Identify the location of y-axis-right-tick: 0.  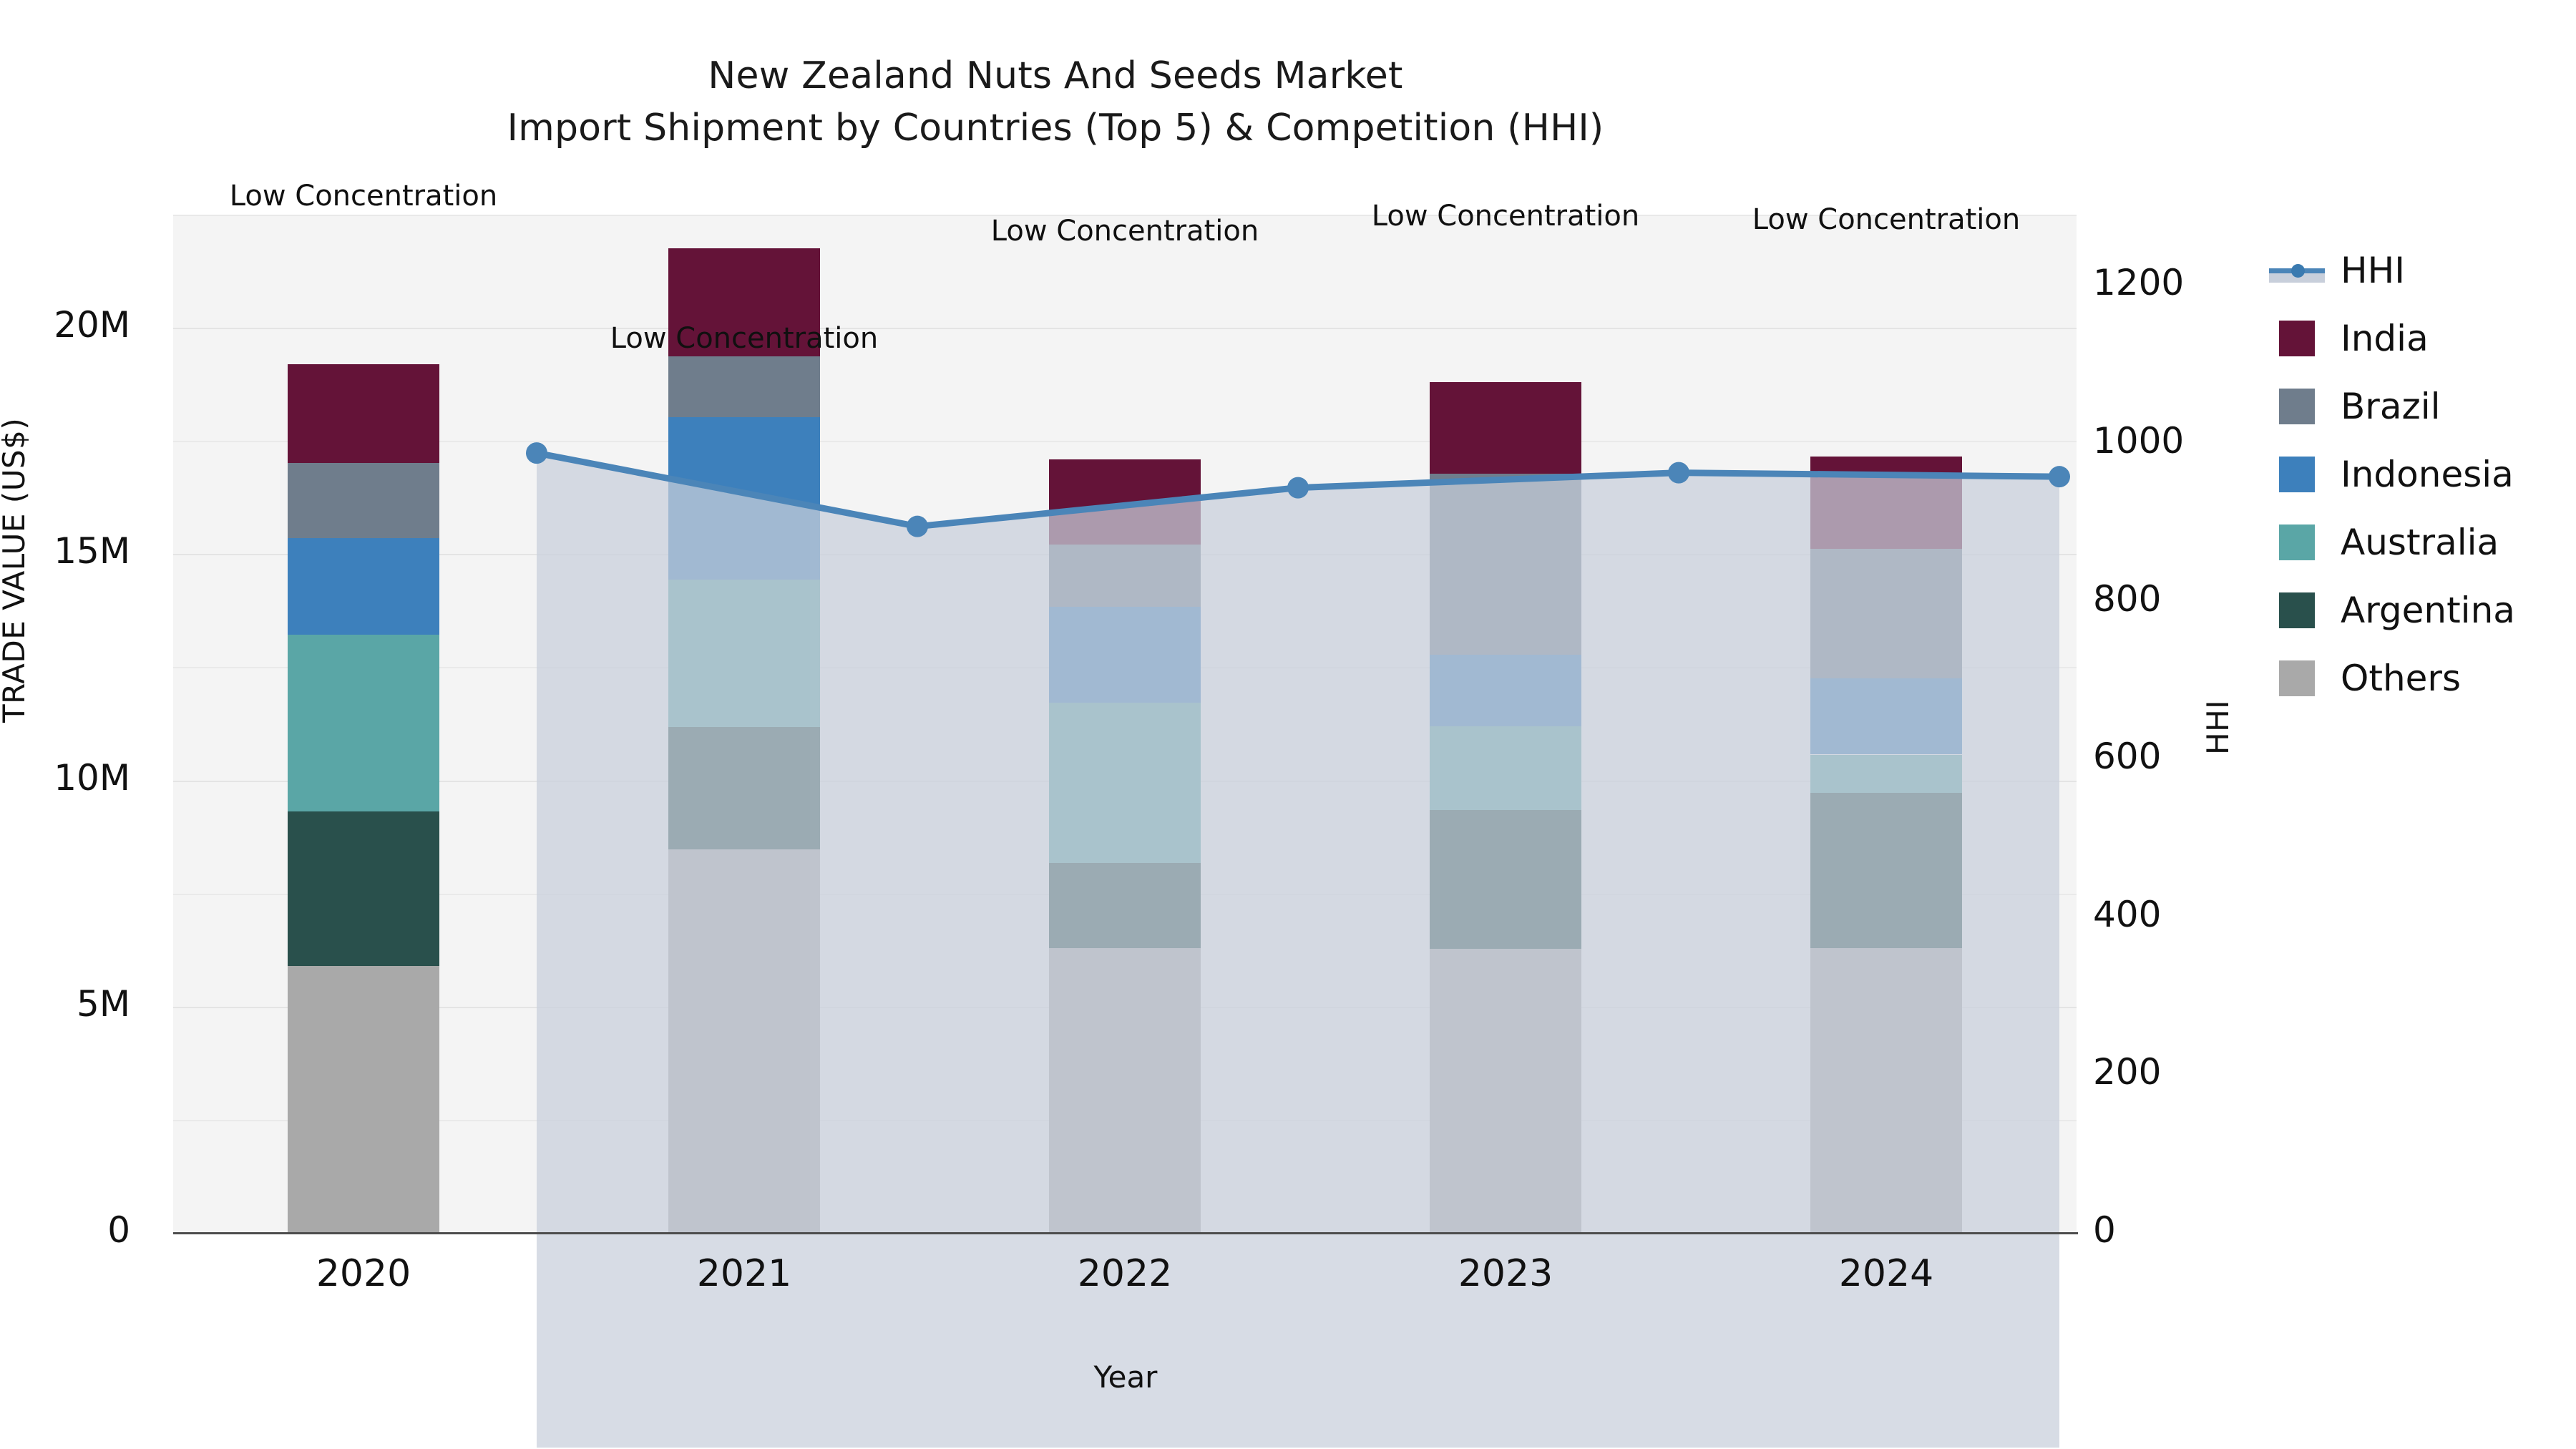
(2104, 1230).